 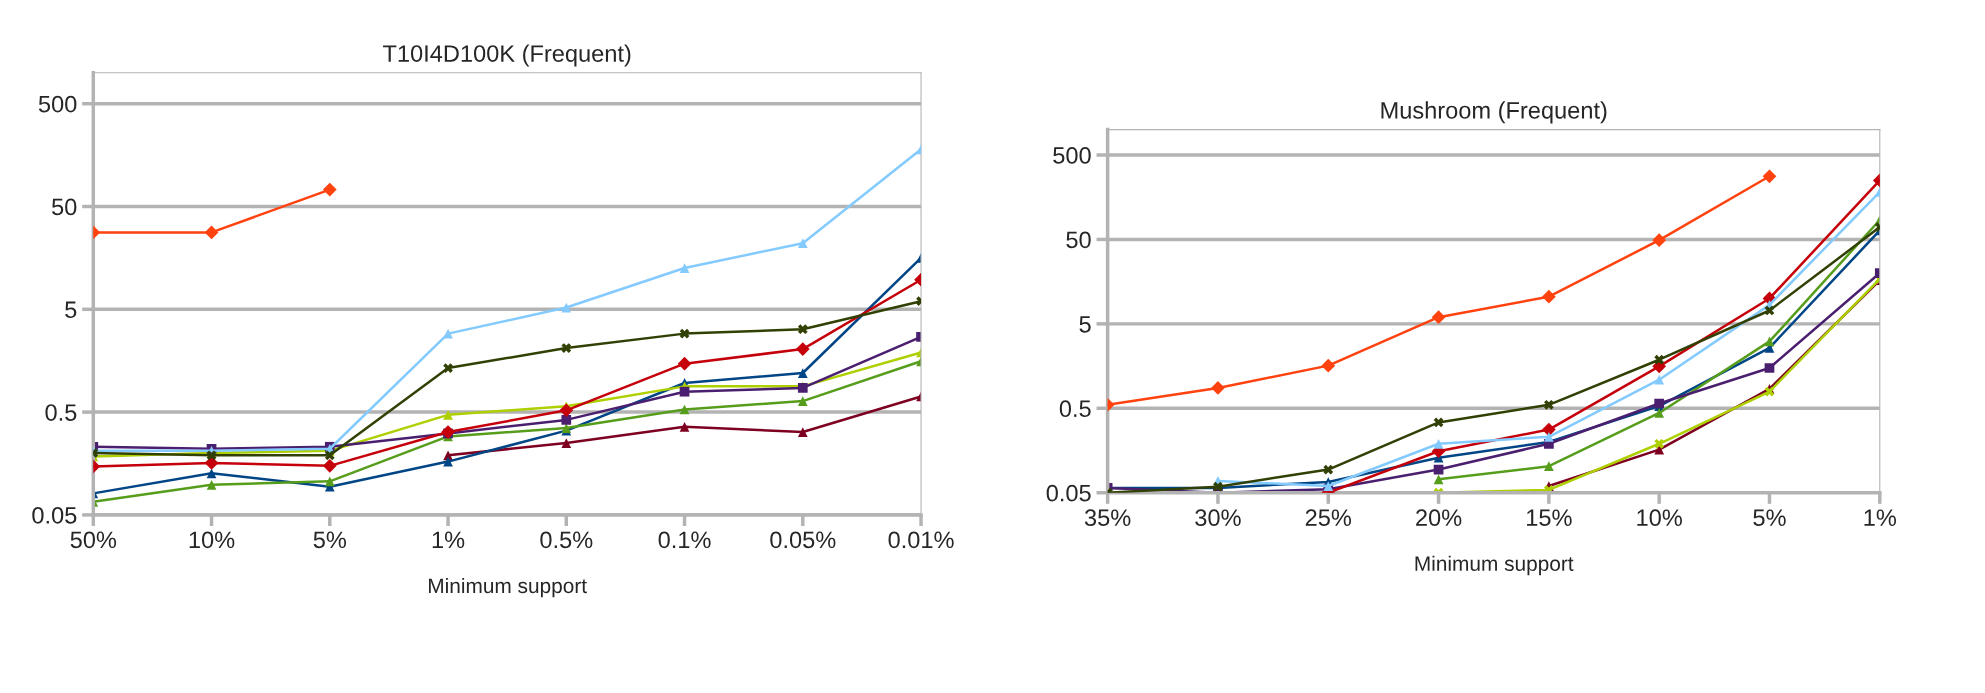 I want to click on x-tick-label: 50%, so click(x=93, y=540).